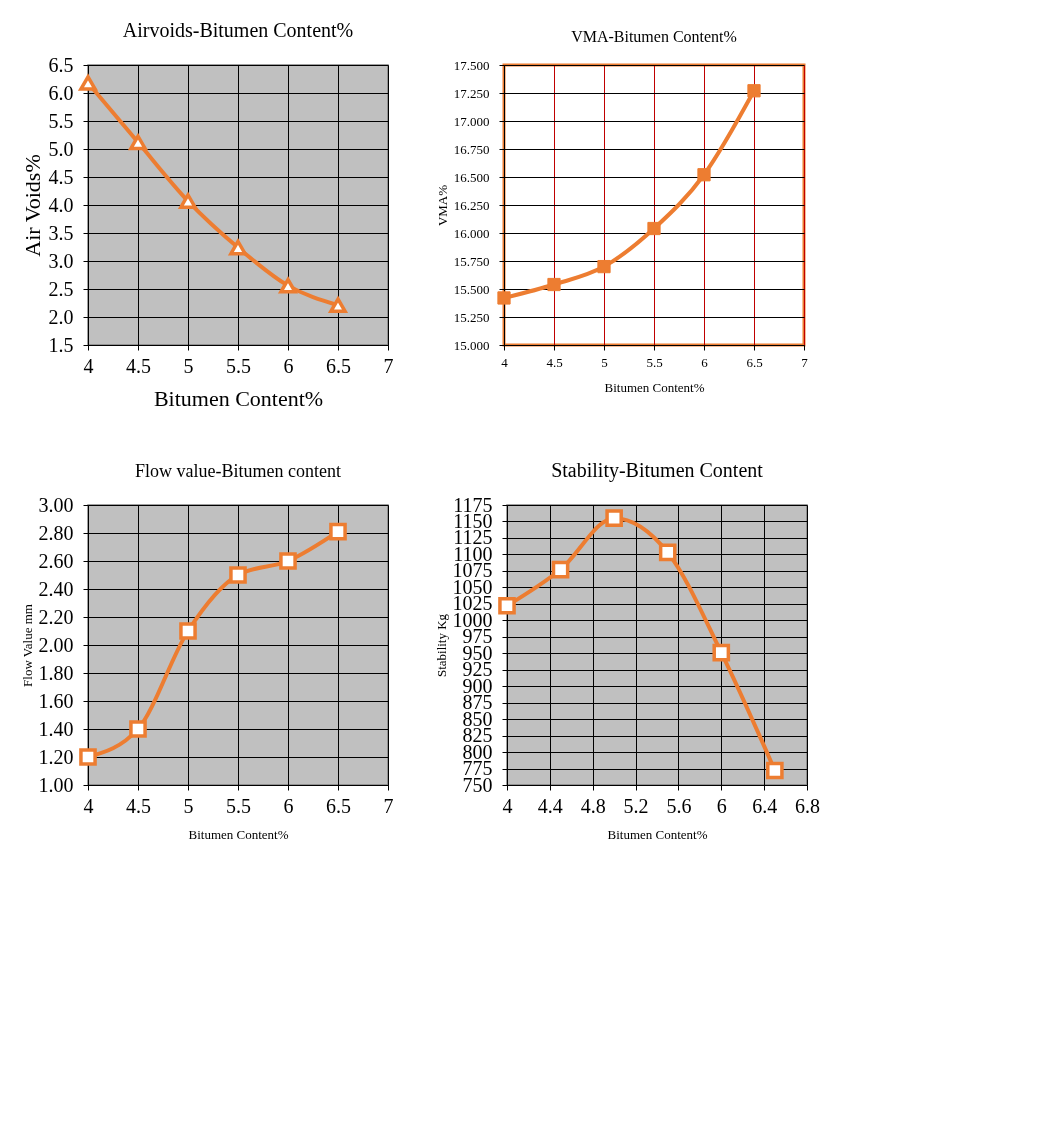 This screenshot has width=1059, height=1126. I want to click on y-tick-label: 15.750, so click(471, 261).